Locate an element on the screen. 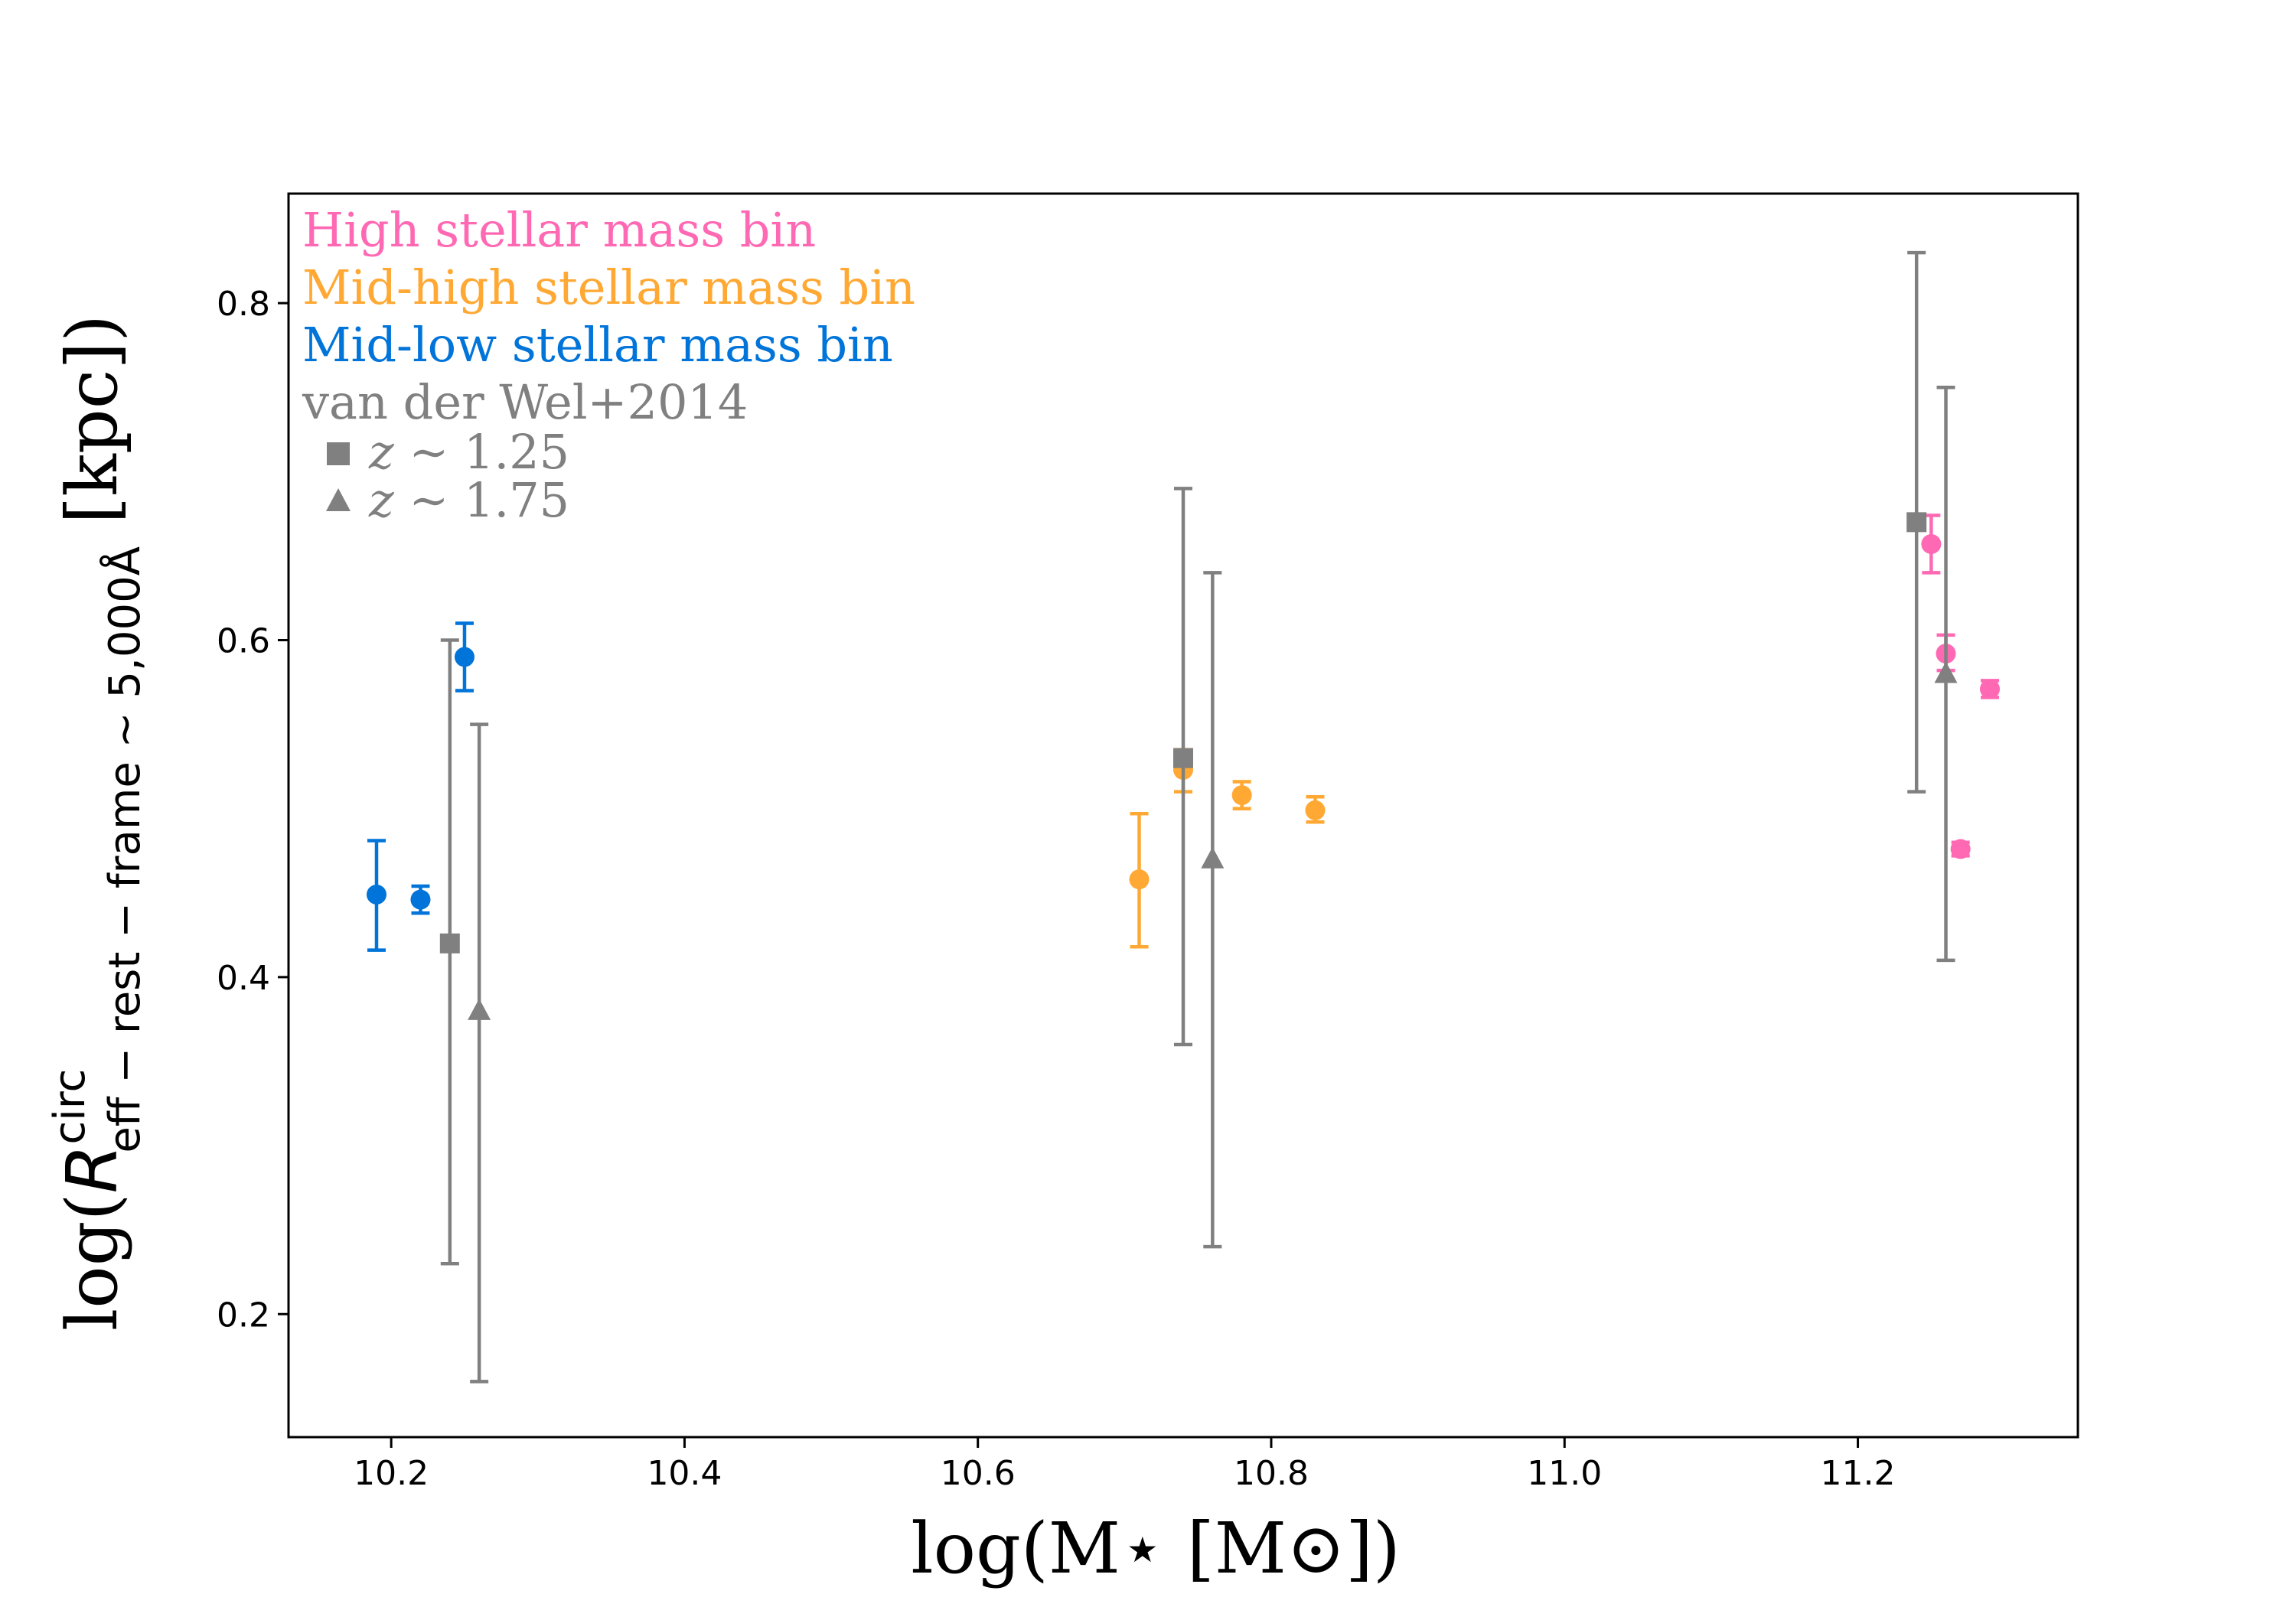  legend-label-z125: z ∼ 1.25 is located at coordinates (468, 452).